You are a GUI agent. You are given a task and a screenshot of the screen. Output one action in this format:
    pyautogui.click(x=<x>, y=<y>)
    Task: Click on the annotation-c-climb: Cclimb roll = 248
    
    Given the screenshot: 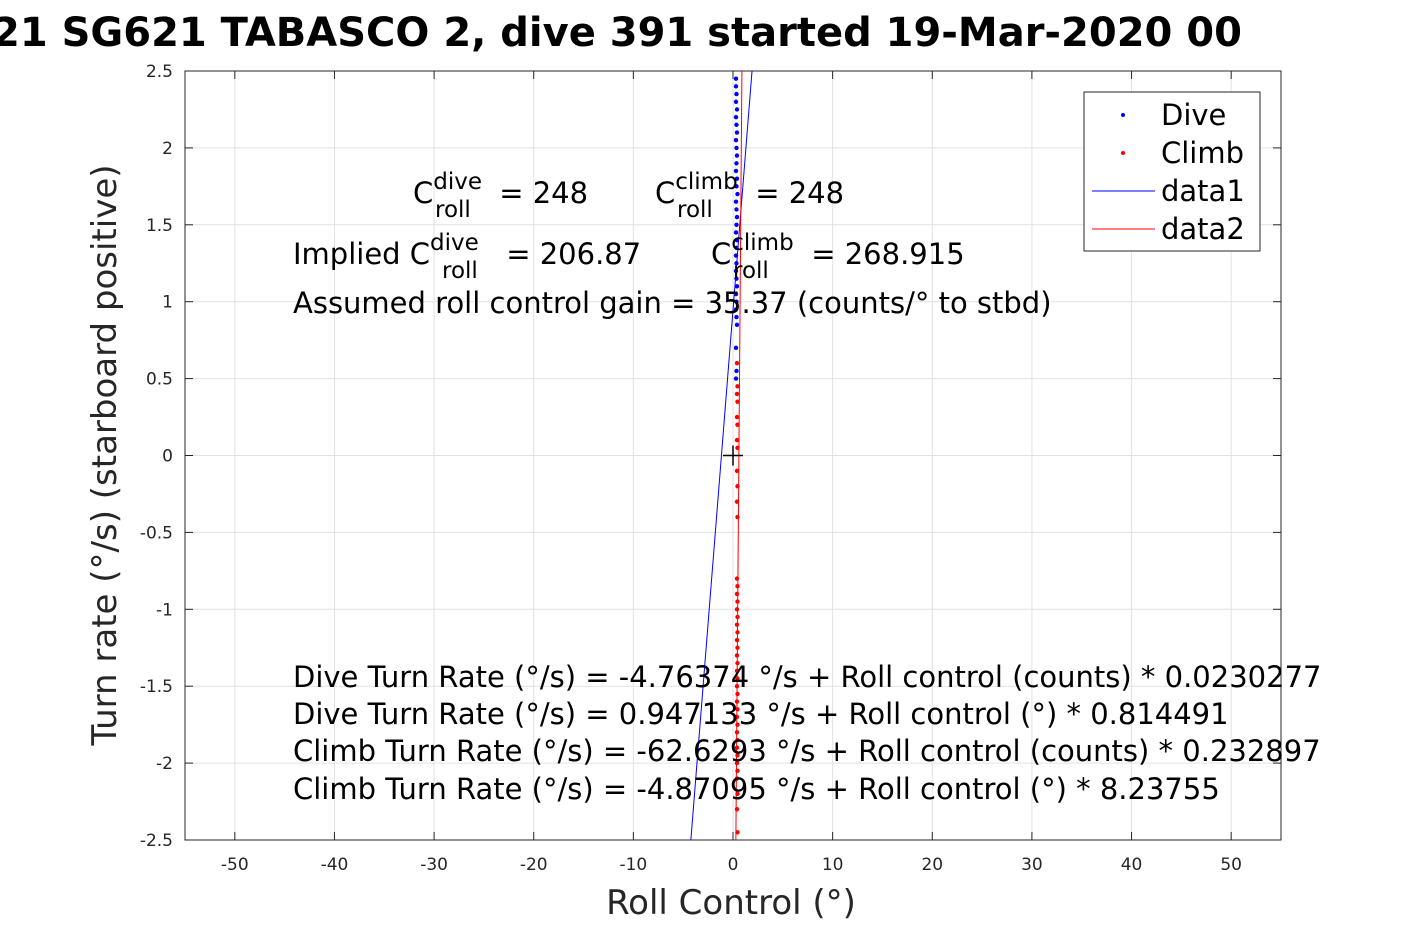 What is the action you would take?
    pyautogui.click(x=749, y=196)
    